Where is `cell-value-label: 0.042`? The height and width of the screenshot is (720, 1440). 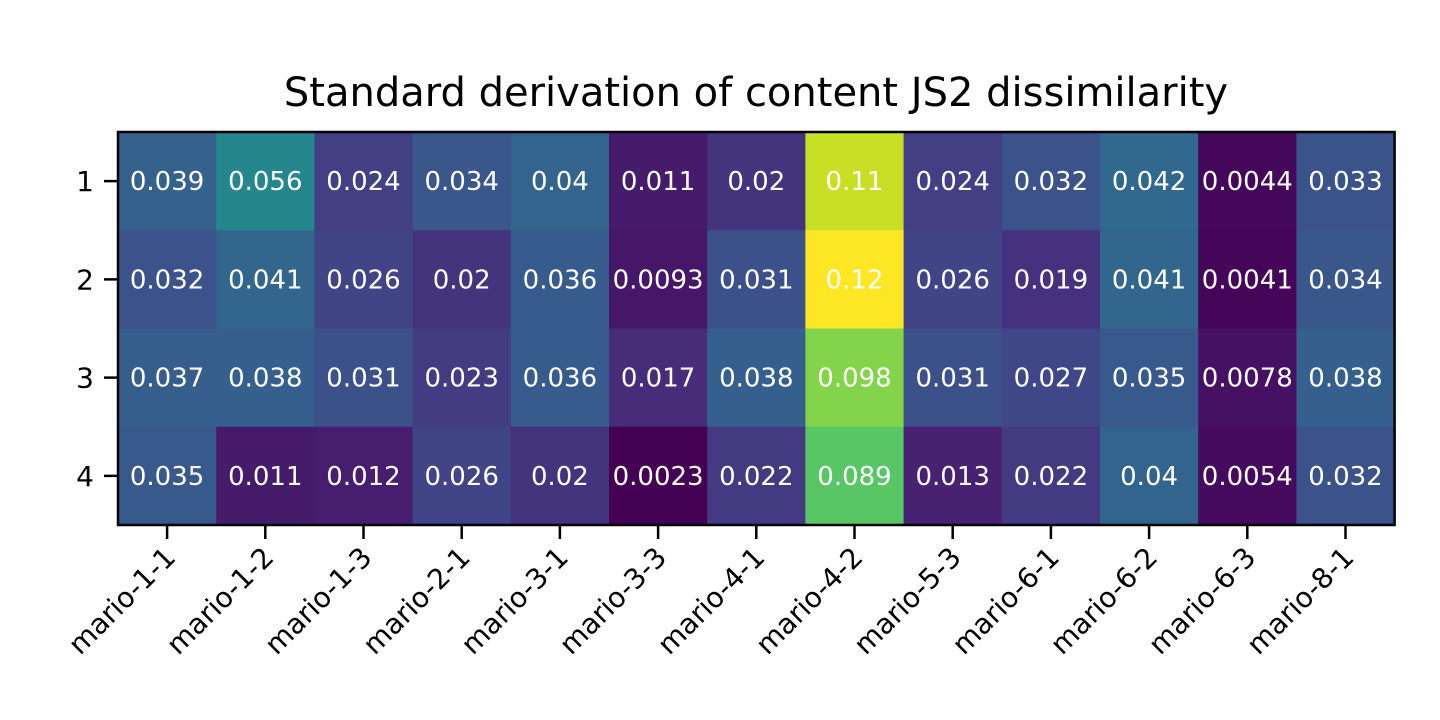 cell-value-label: 0.042 is located at coordinates (1149, 182).